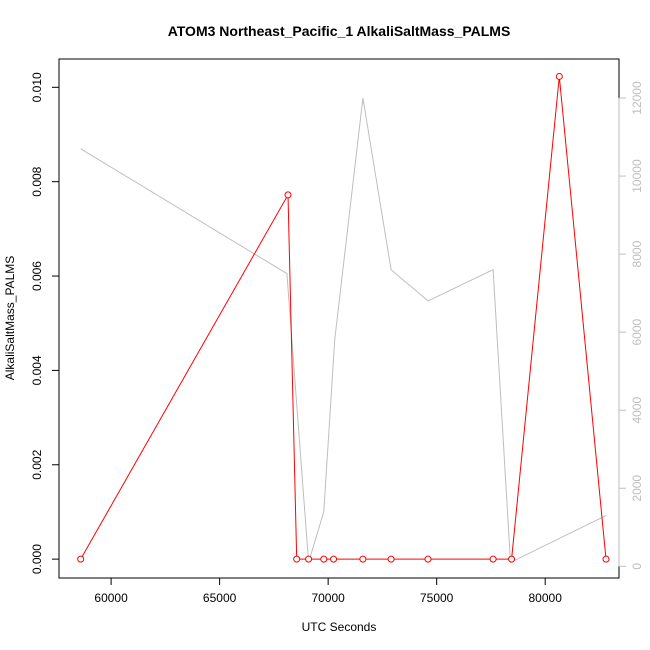 The height and width of the screenshot is (650, 650). I want to click on x-axis-label: UTC Seconds, so click(339, 627).